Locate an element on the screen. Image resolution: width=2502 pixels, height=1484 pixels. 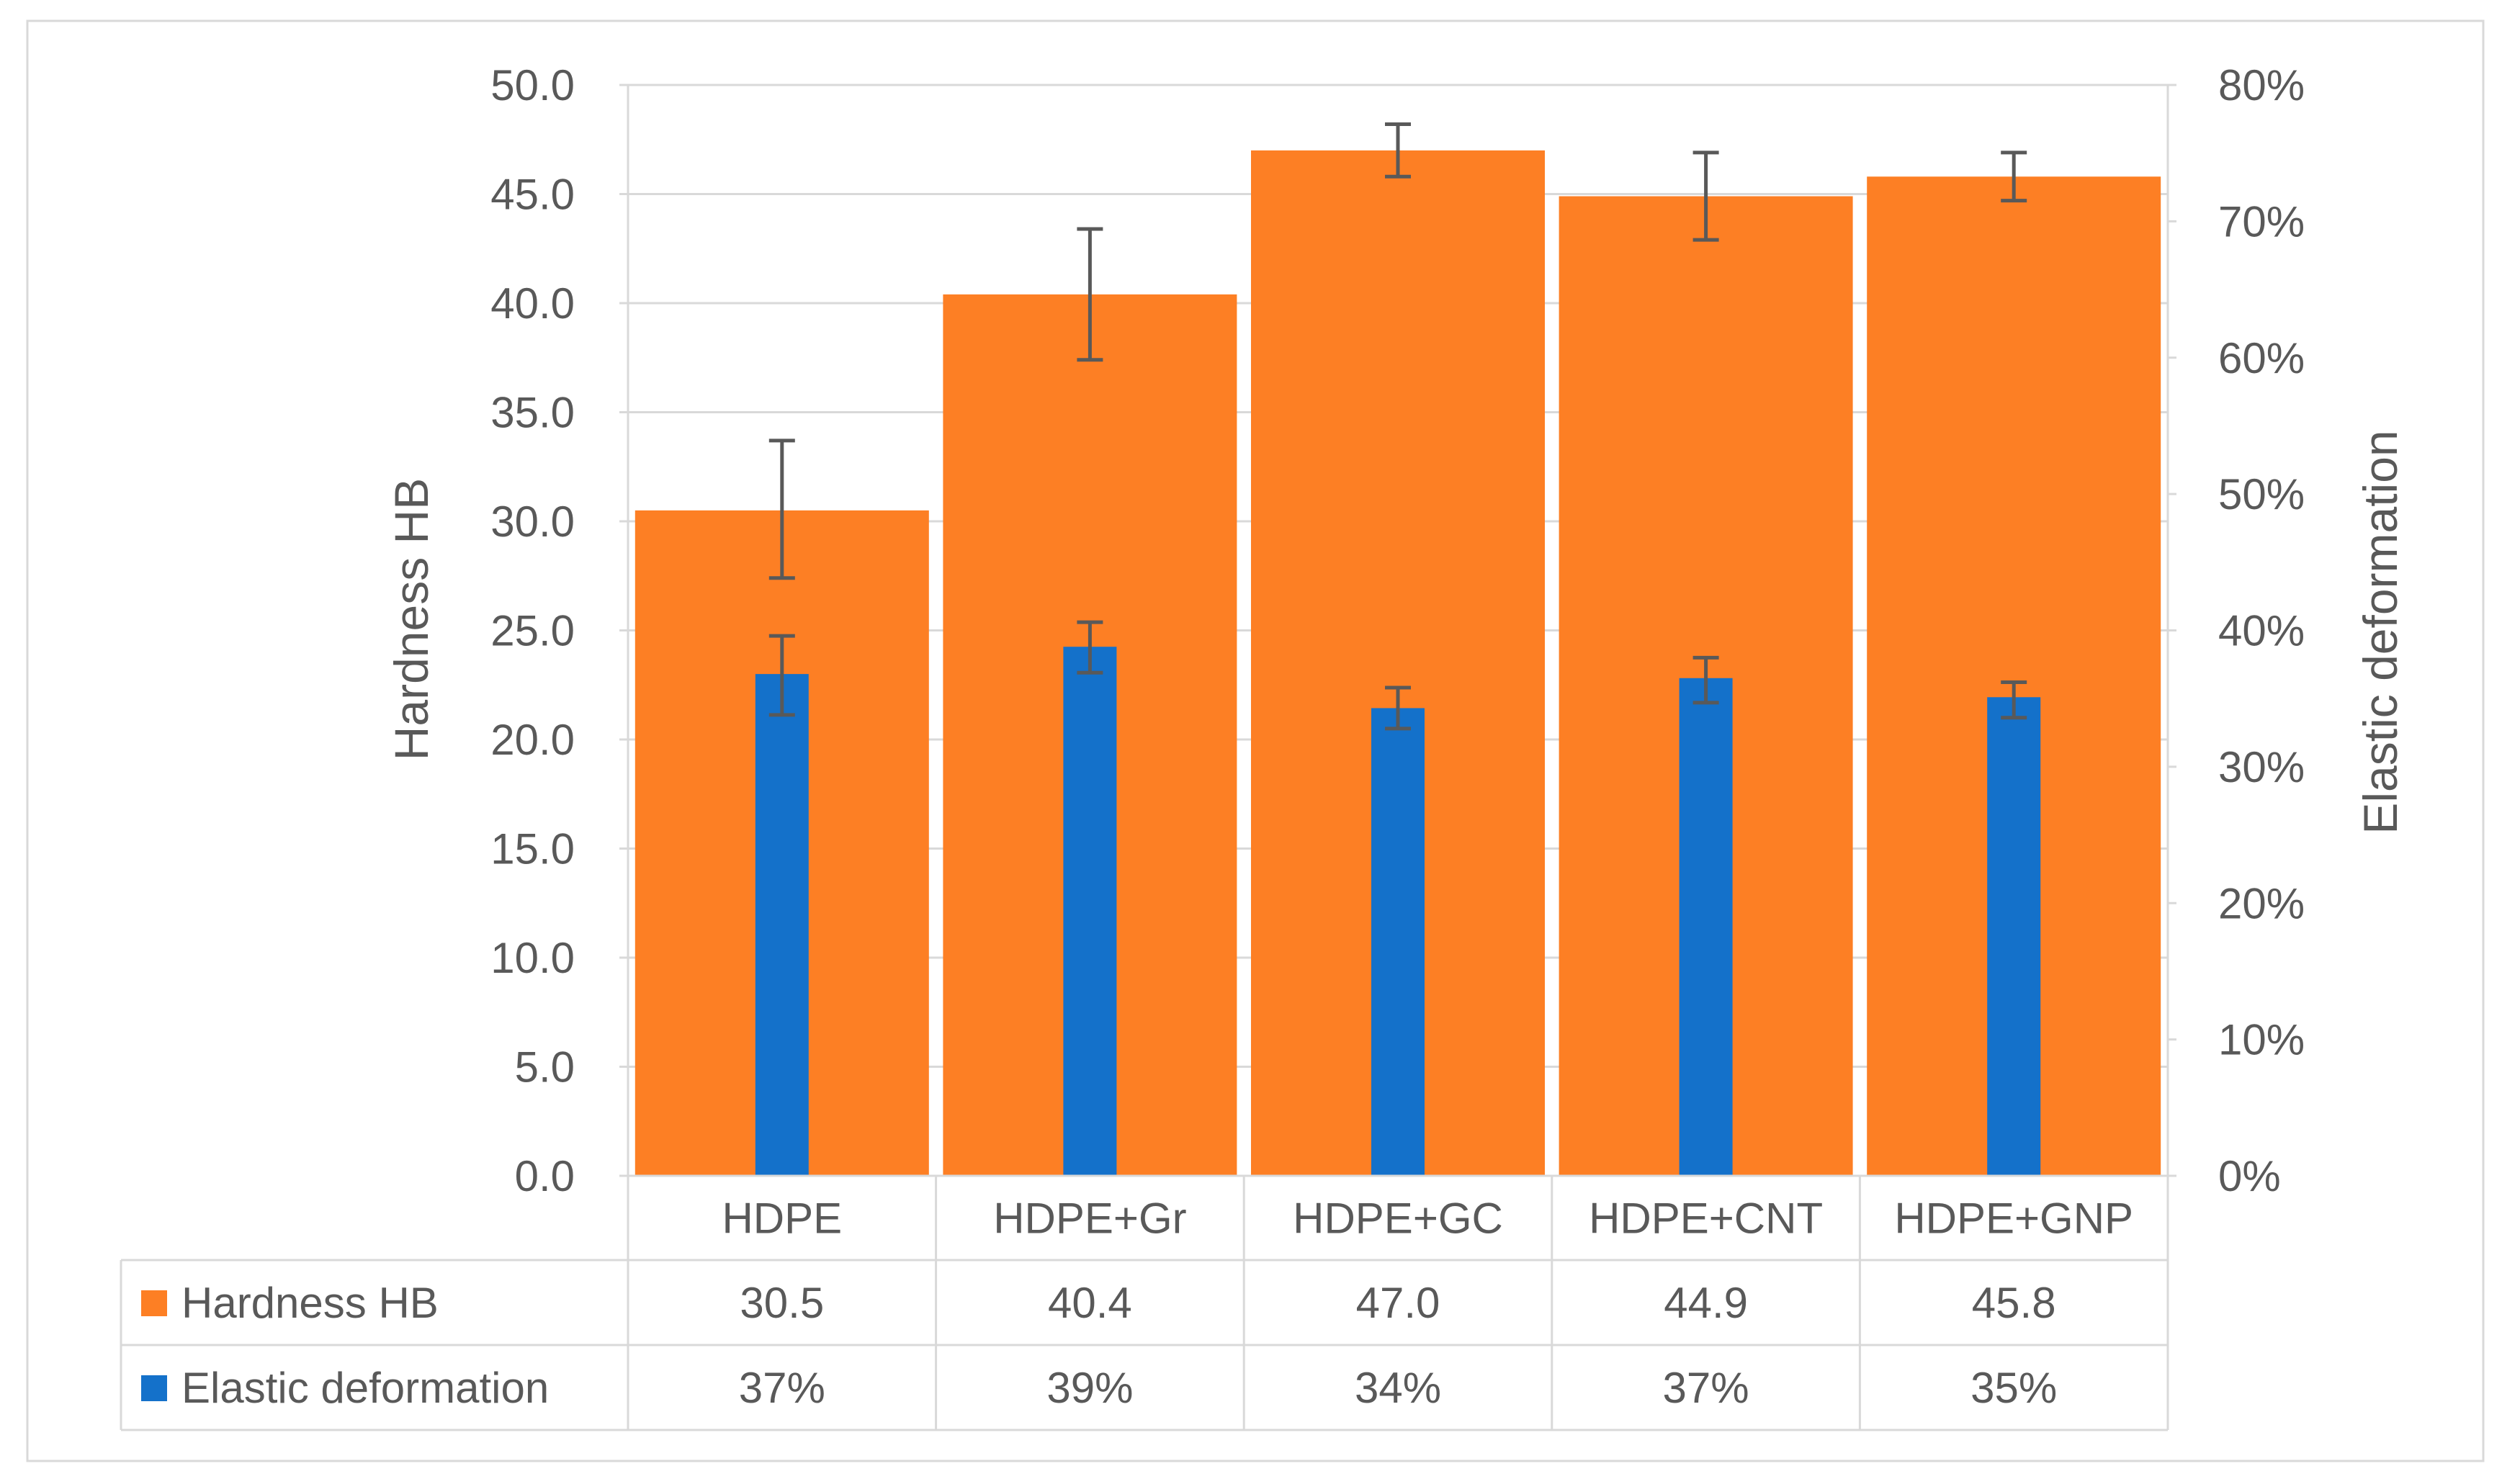
data-label: 34% is located at coordinates (1398, 1388).